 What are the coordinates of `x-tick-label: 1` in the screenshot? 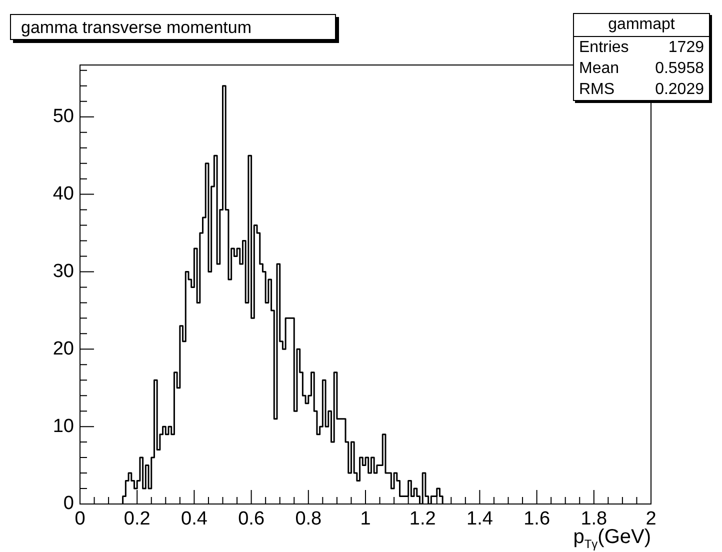 It's located at (365, 519).